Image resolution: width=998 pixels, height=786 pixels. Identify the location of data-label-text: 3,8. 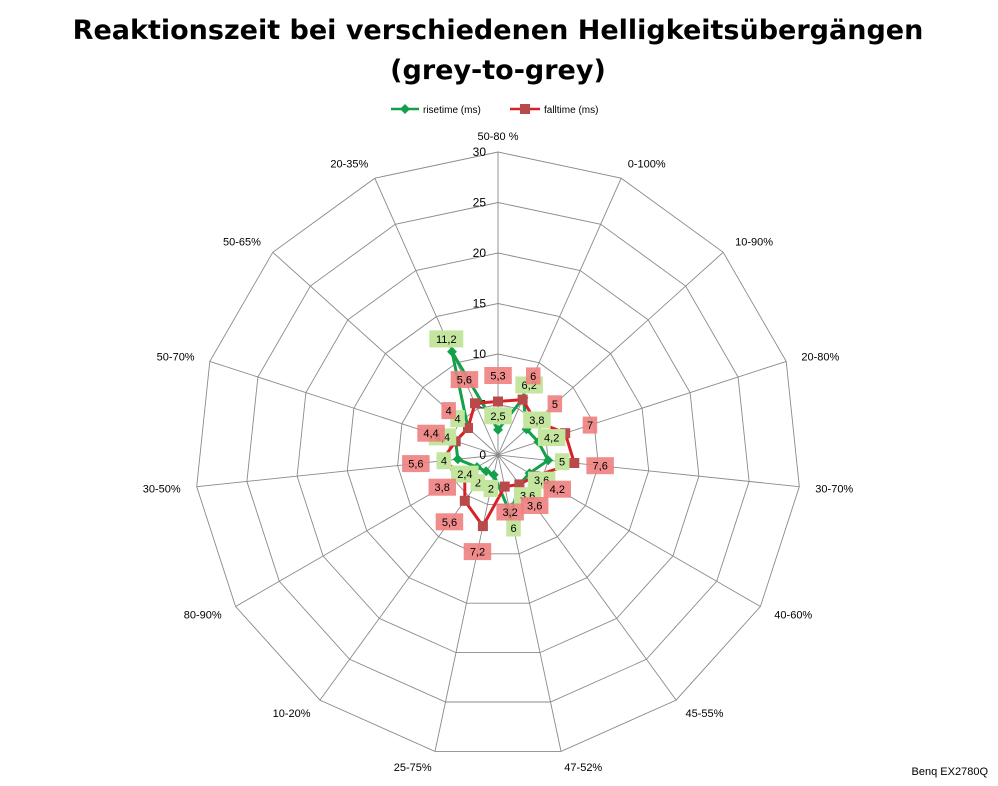
(442, 488).